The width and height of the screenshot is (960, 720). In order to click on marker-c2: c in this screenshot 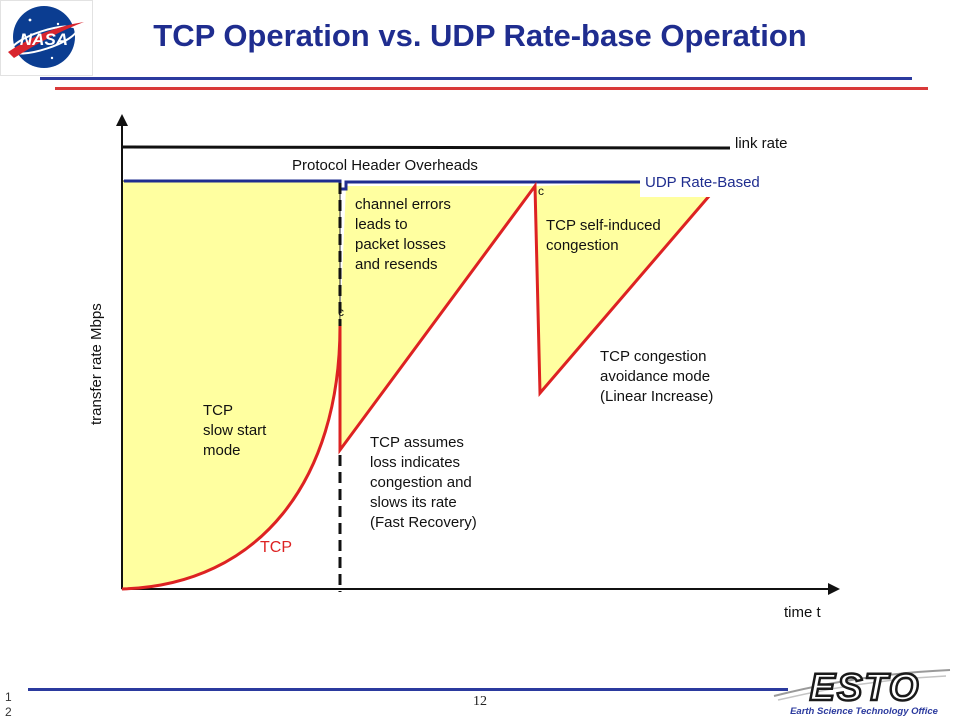, I will do `click(541, 191)`.